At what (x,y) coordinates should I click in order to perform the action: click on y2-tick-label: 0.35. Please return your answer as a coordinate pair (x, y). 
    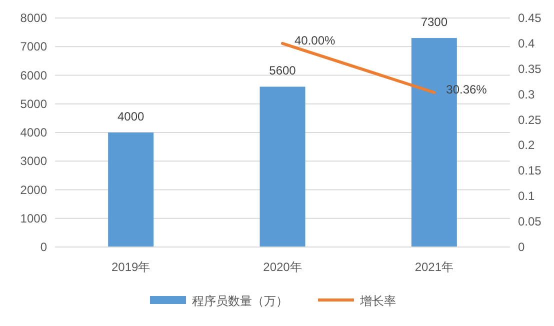
    Looking at the image, I should click on (530, 69).